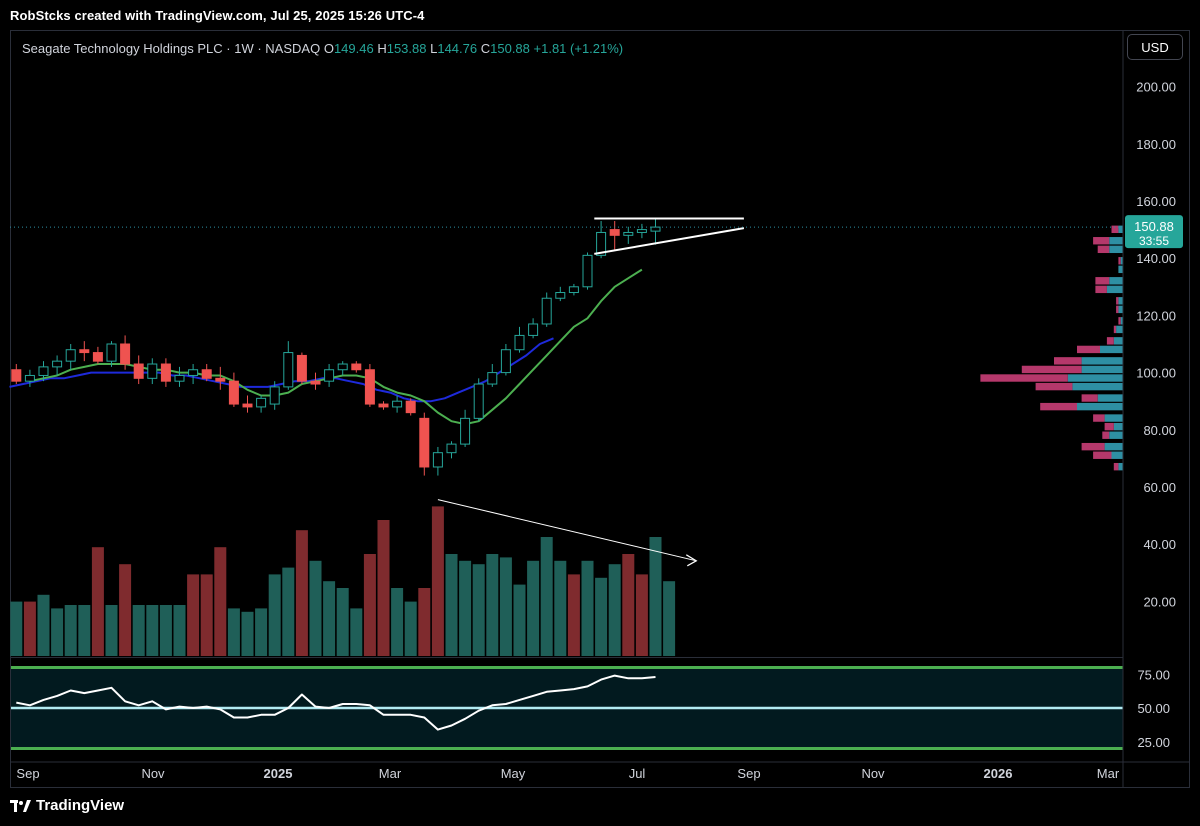 The height and width of the screenshot is (826, 1200). I want to click on price-tick-label: 160.00, so click(1156, 201).